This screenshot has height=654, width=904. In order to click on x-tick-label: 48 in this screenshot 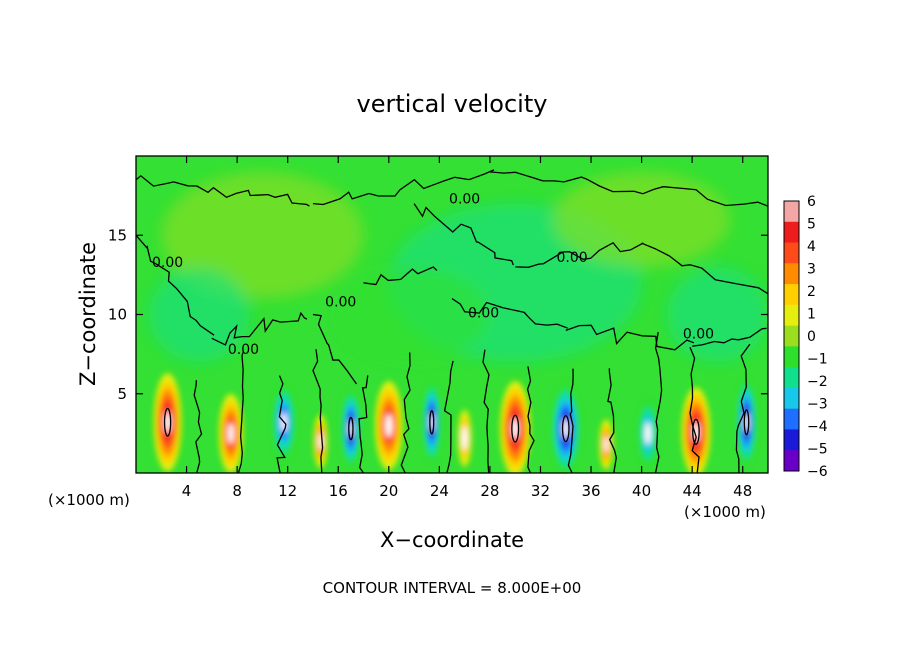, I will do `click(742, 491)`.